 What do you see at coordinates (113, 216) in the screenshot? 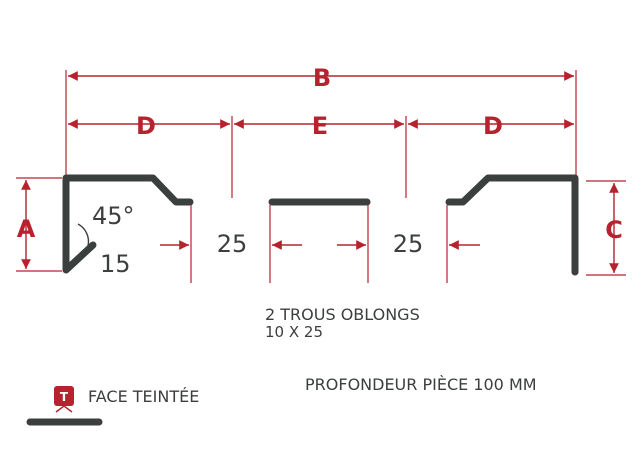
I see `angle-label: 45°` at bounding box center [113, 216].